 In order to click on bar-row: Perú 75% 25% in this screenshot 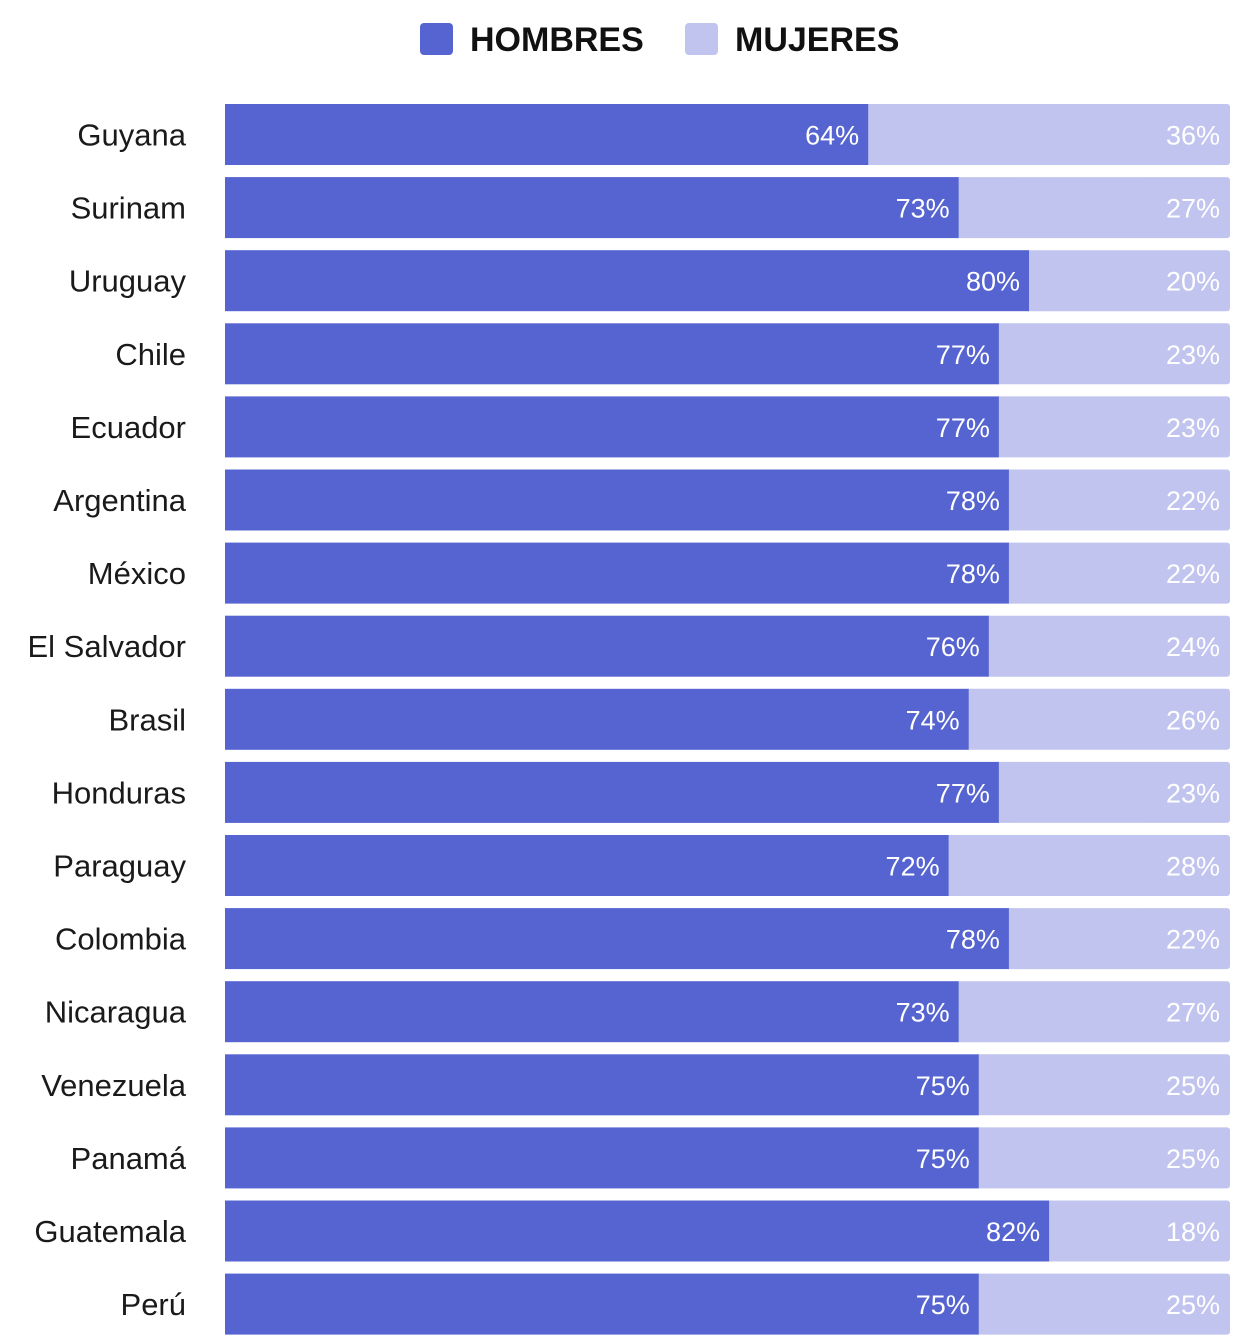, I will do `click(675, 1304)`.